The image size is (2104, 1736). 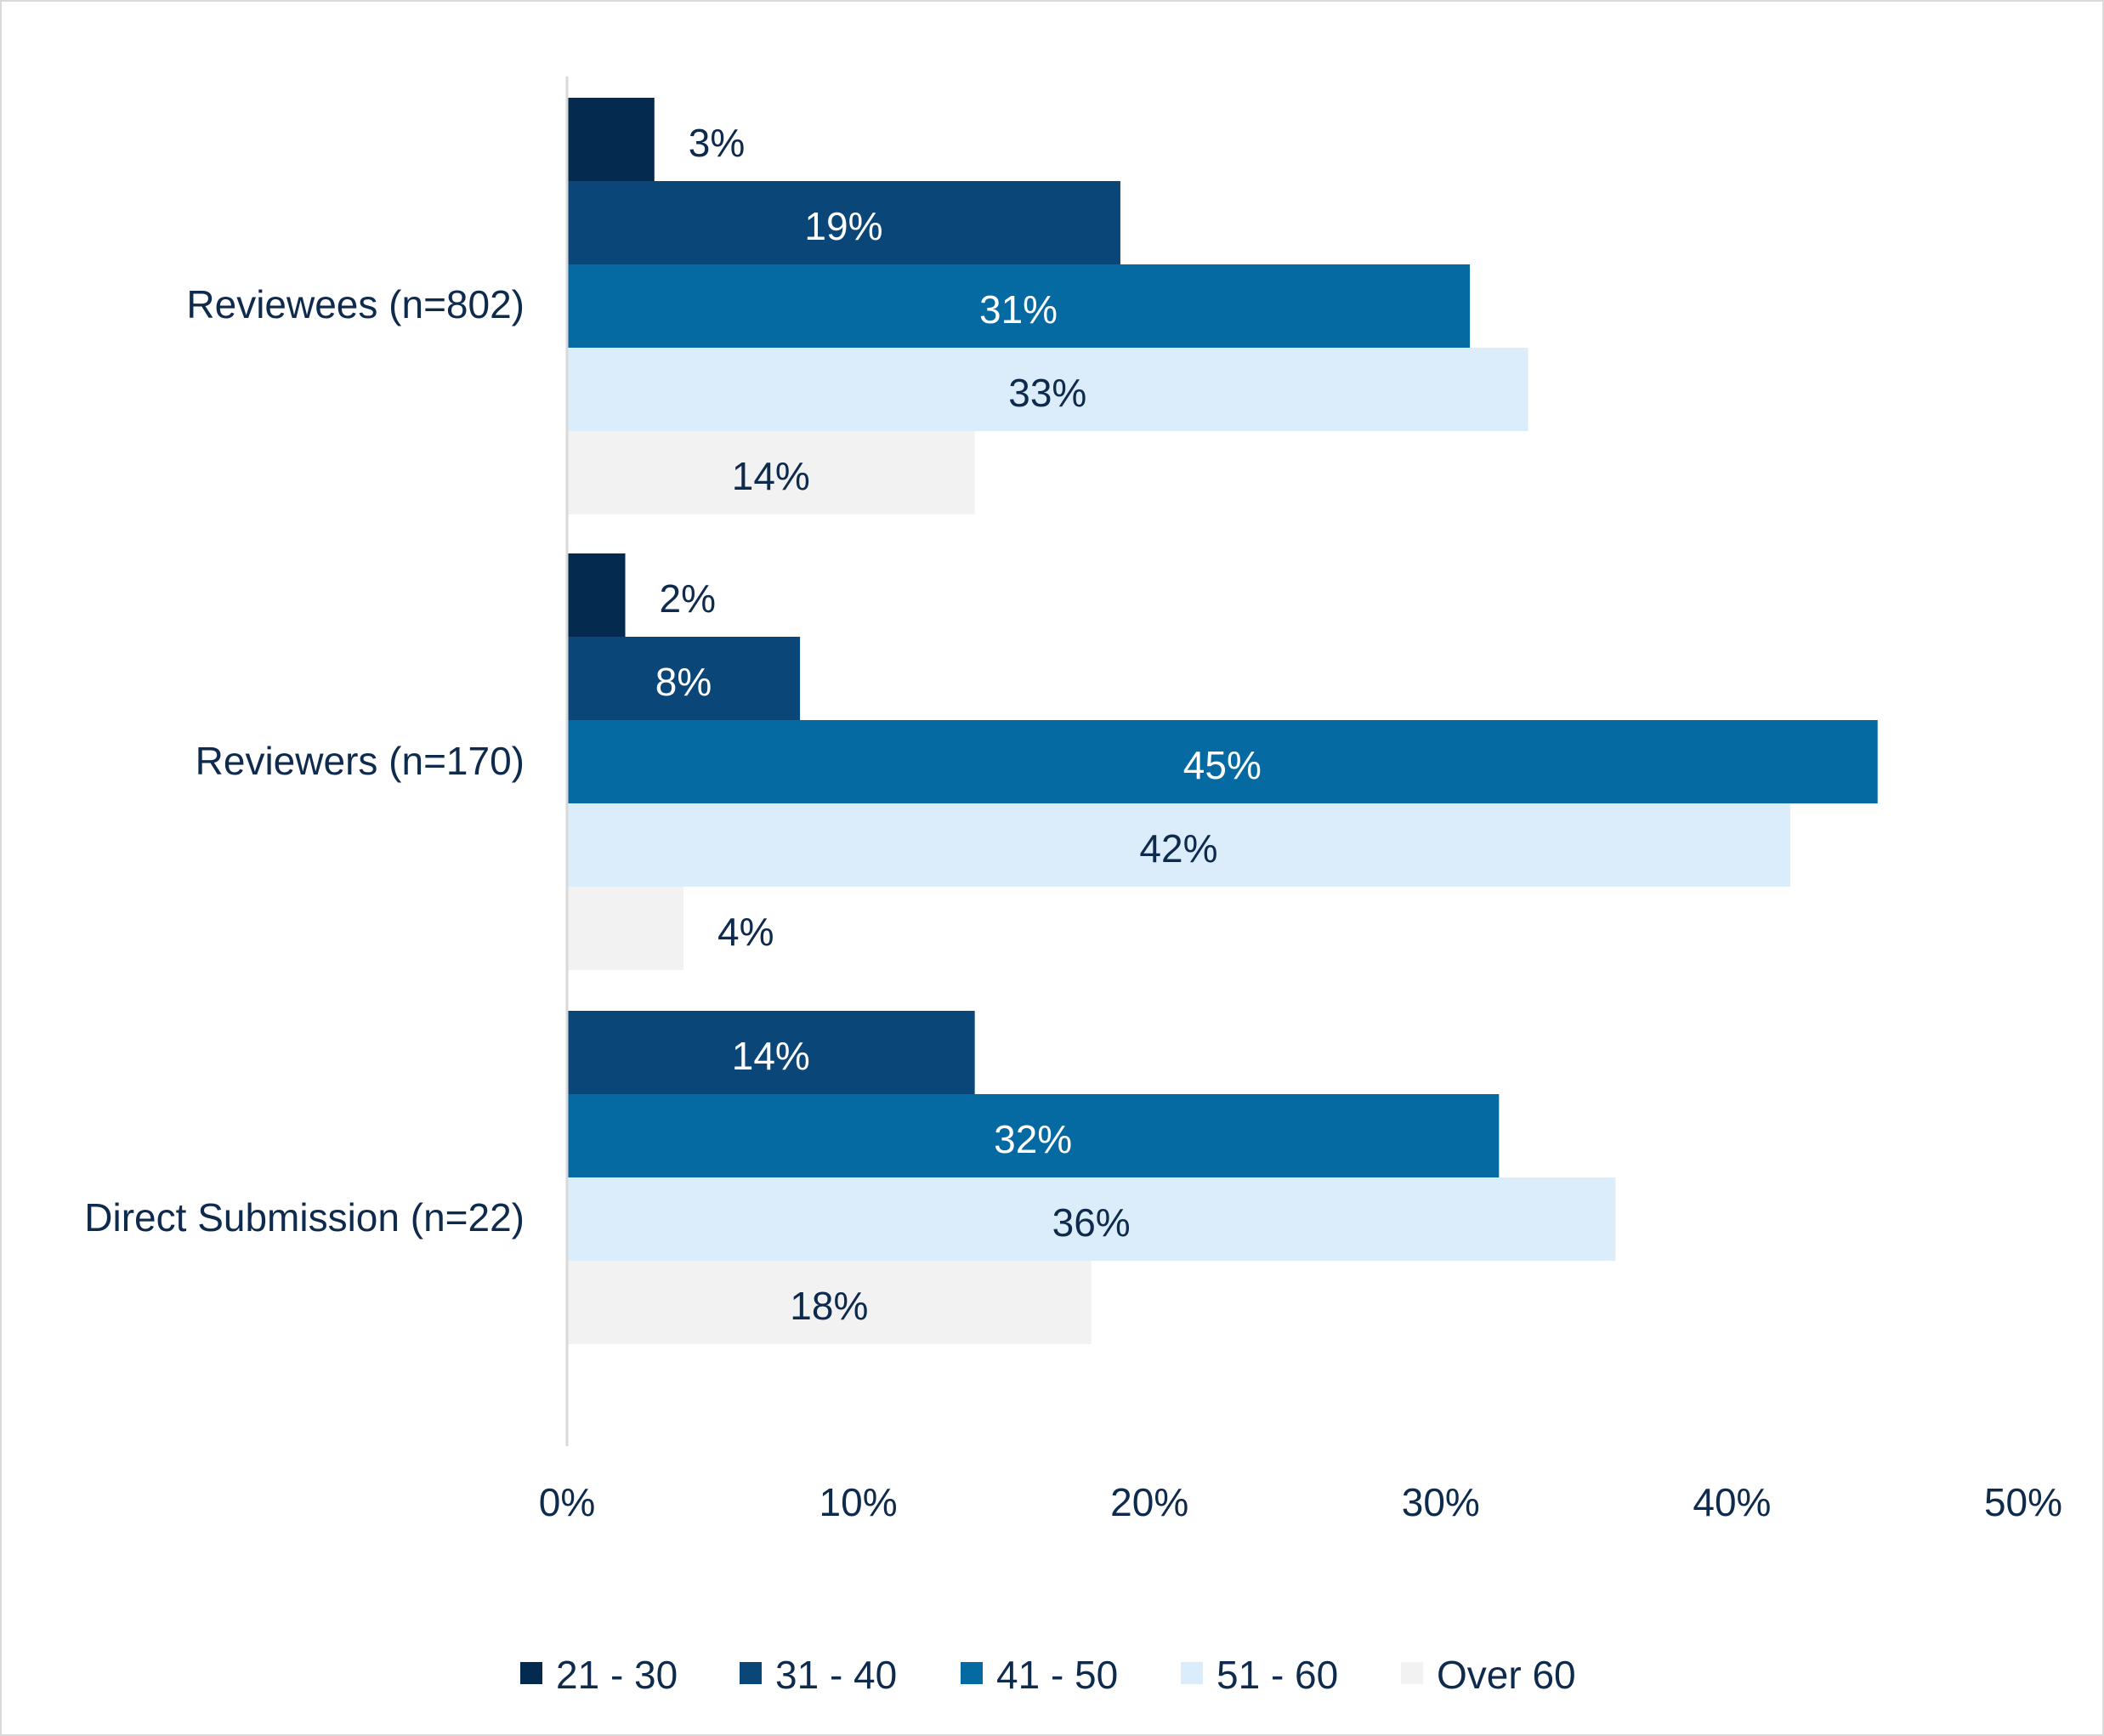 What do you see at coordinates (1178, 849) in the screenshot?
I see `data-label-2-4: 42%` at bounding box center [1178, 849].